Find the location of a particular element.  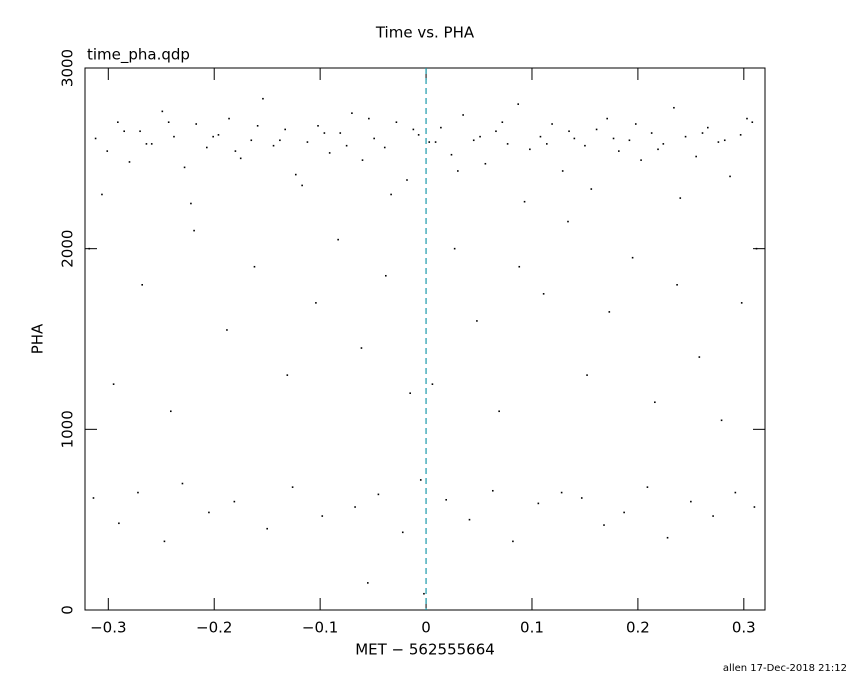

x-tick-label: 0.2 is located at coordinates (638, 628).